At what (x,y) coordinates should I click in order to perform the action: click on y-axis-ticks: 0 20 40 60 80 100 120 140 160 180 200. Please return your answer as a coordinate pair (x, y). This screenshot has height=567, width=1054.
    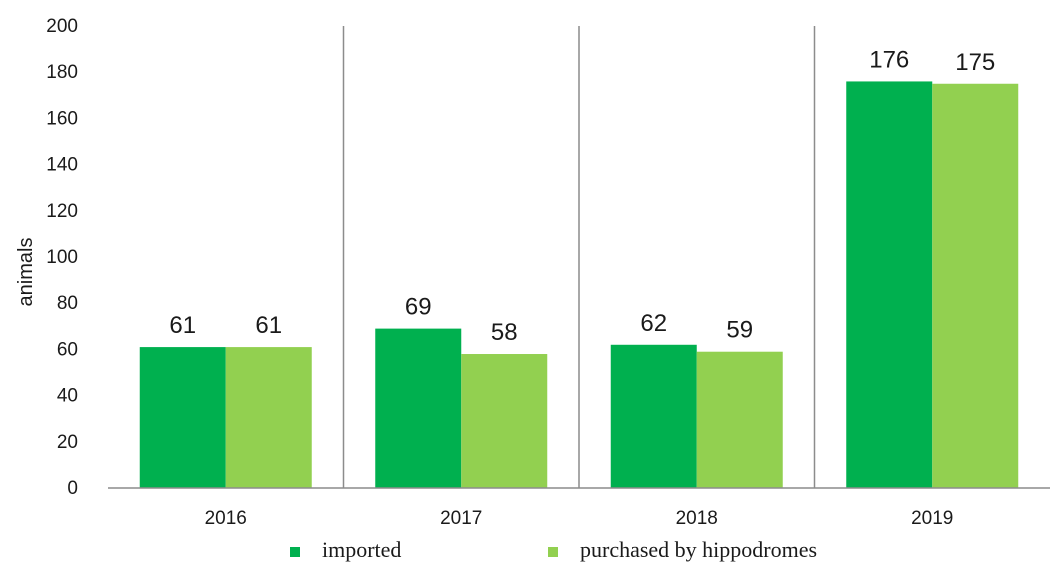
    Looking at the image, I should click on (62, 257).